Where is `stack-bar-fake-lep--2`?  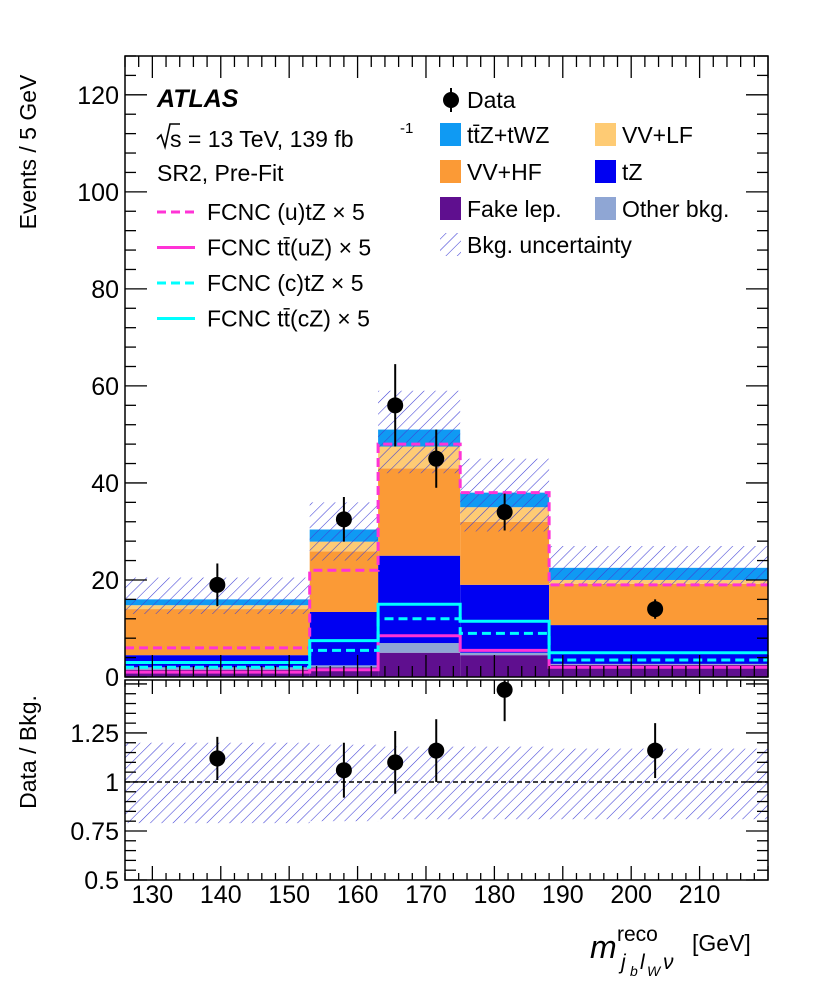 stack-bar-fake-lep--2 is located at coordinates (419, 664).